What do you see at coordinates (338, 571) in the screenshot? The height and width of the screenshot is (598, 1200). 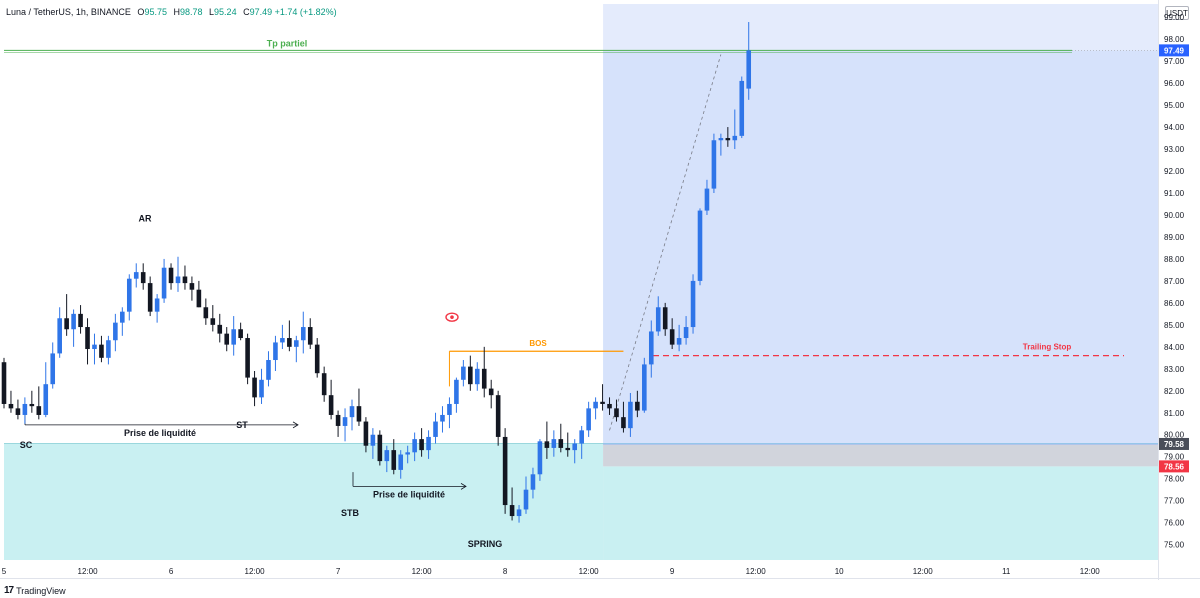 I see `x-tick-label: 7` at bounding box center [338, 571].